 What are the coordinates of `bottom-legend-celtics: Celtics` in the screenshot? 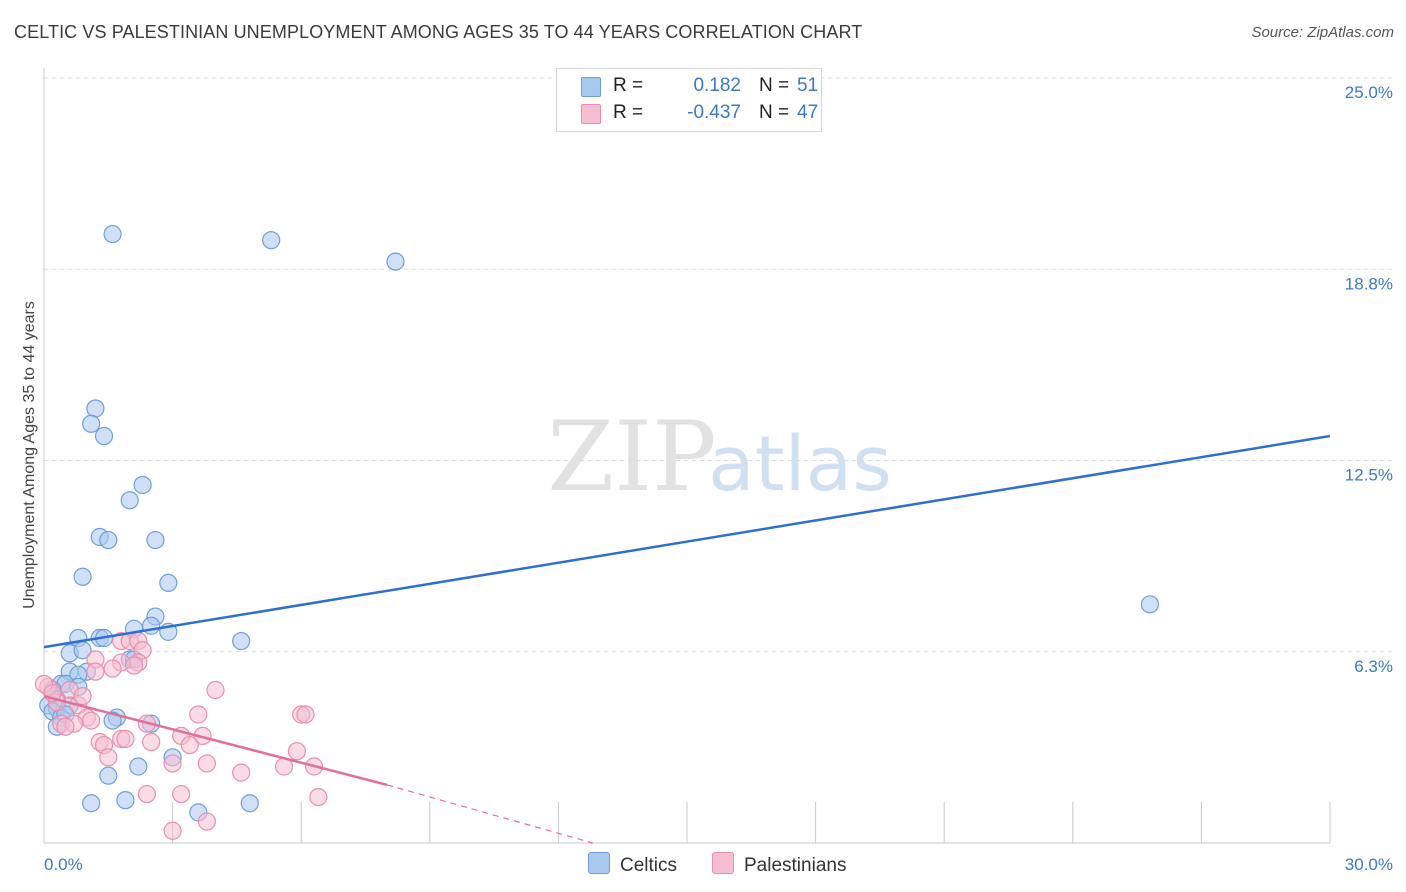 It's located at (632, 864).